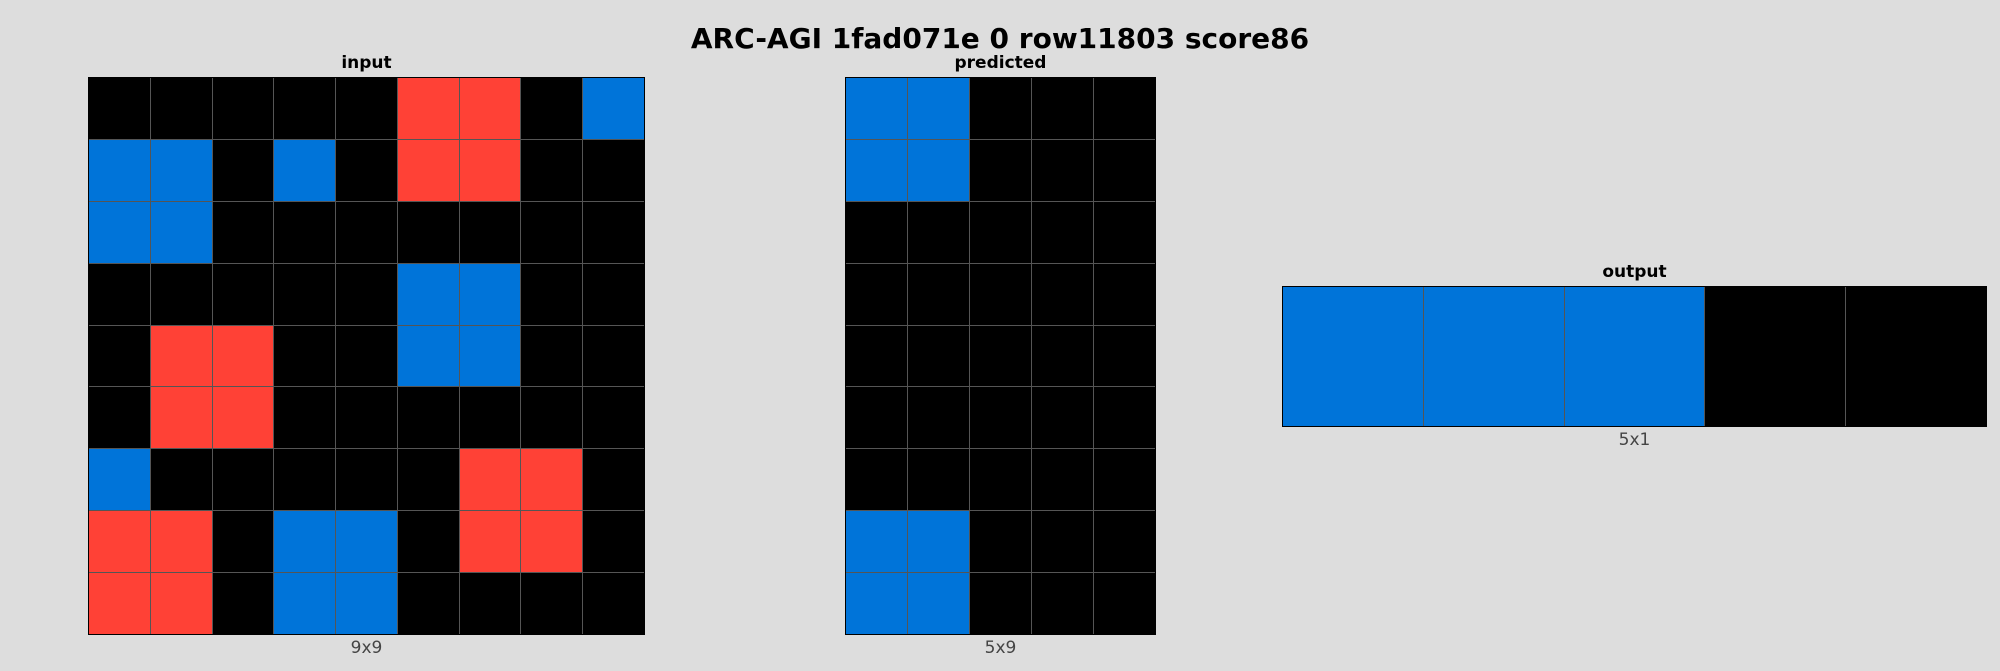  I want to click on predicted-size-caption: 5x9, so click(1000, 648).